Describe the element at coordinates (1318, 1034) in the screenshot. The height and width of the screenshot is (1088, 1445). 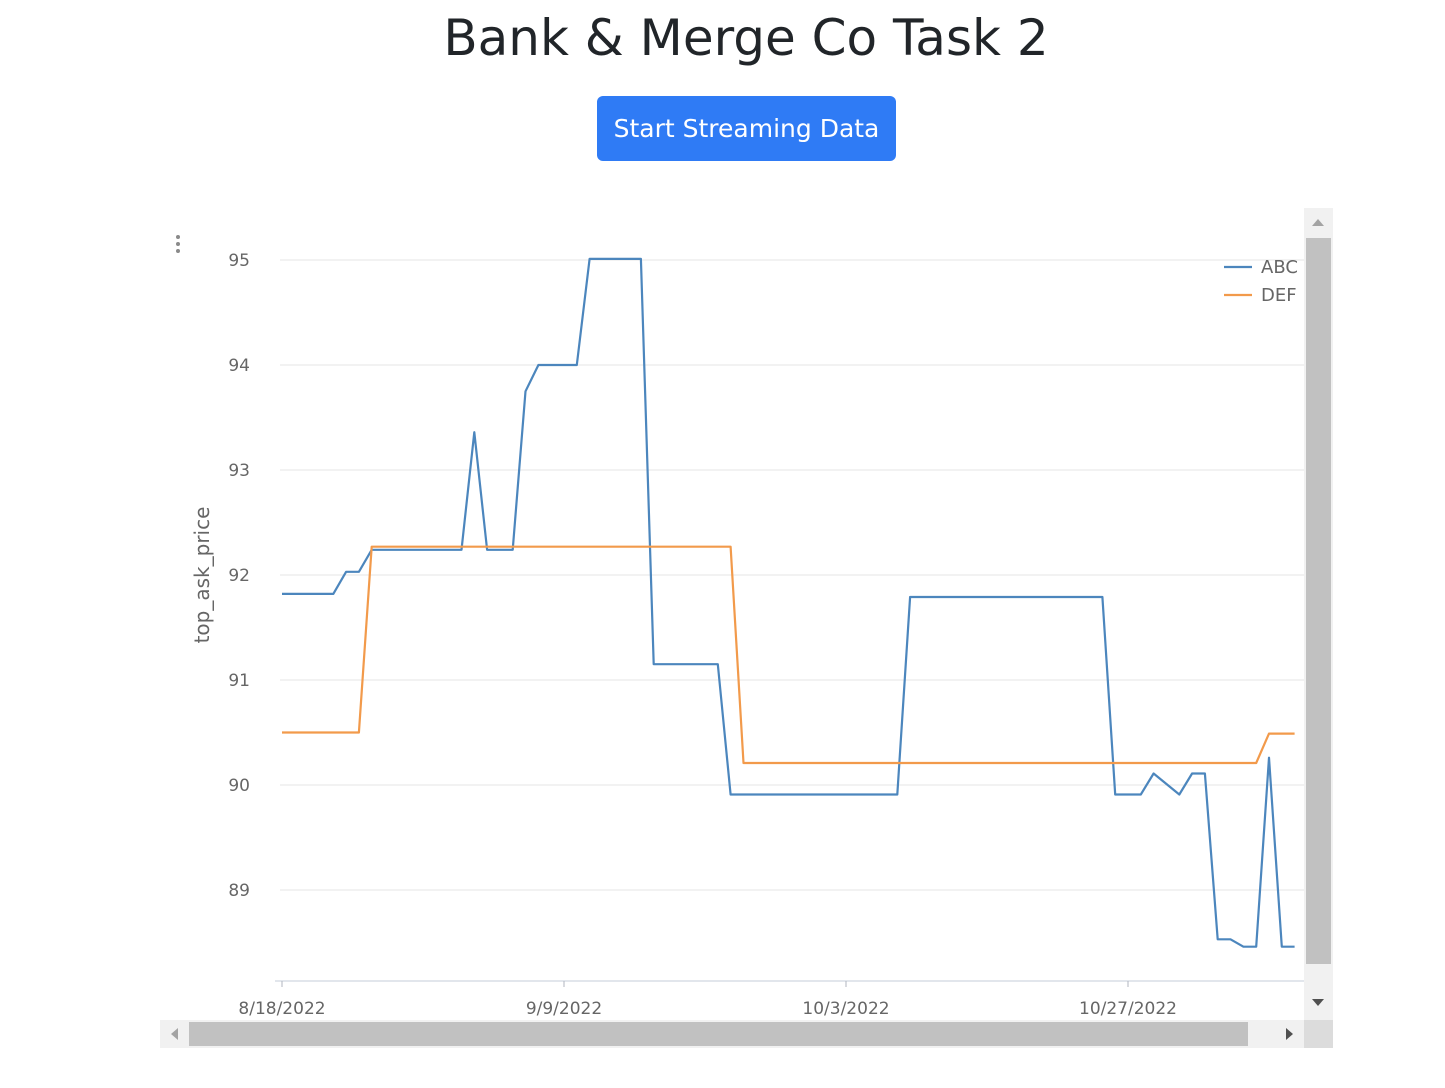
I see `scroll-corner` at that location.